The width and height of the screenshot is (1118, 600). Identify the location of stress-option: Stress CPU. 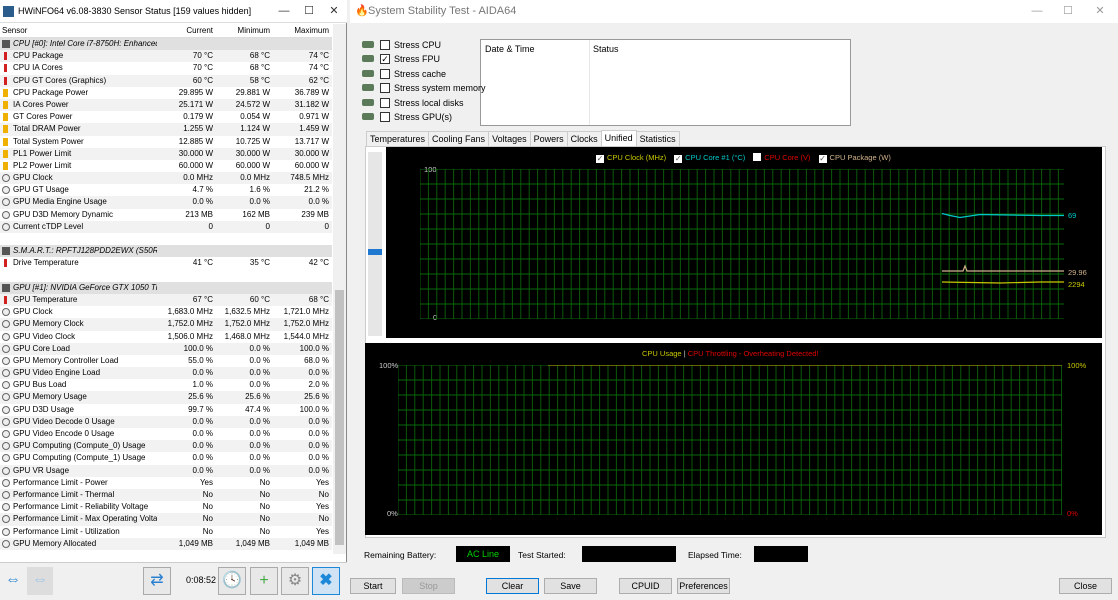
(401, 45).